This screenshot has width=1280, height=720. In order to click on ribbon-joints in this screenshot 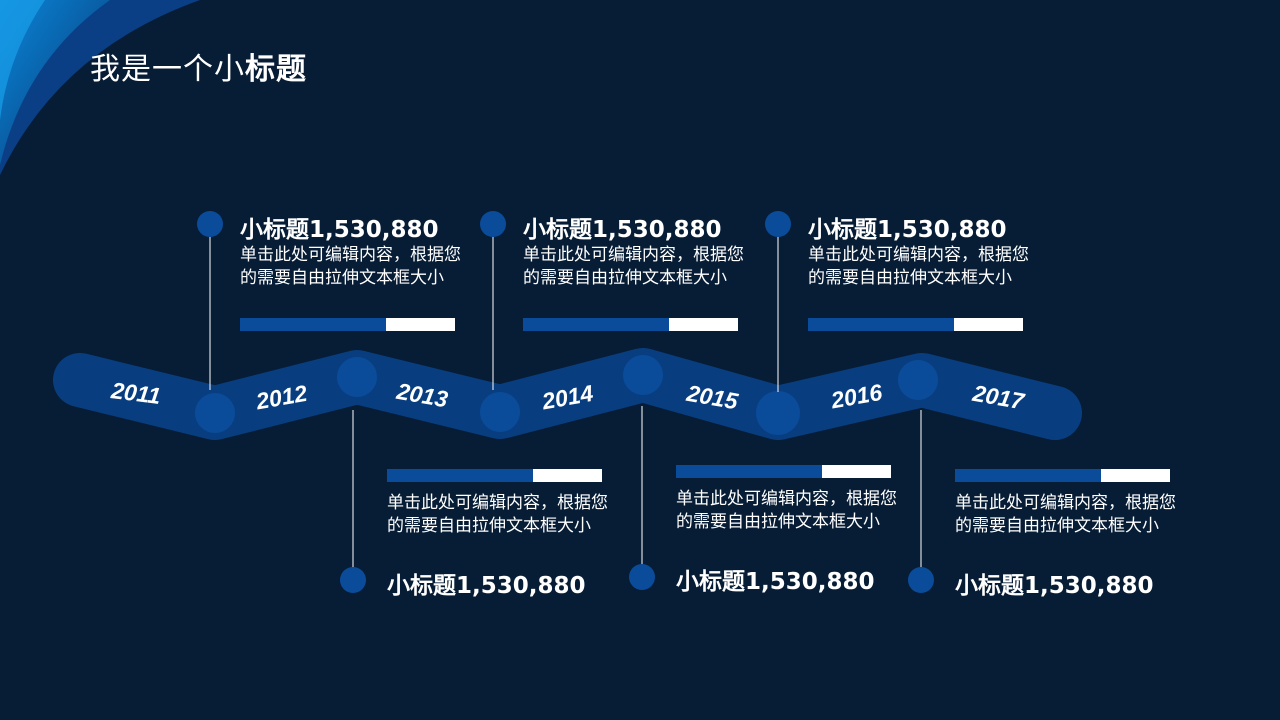, I will do `click(566, 395)`.